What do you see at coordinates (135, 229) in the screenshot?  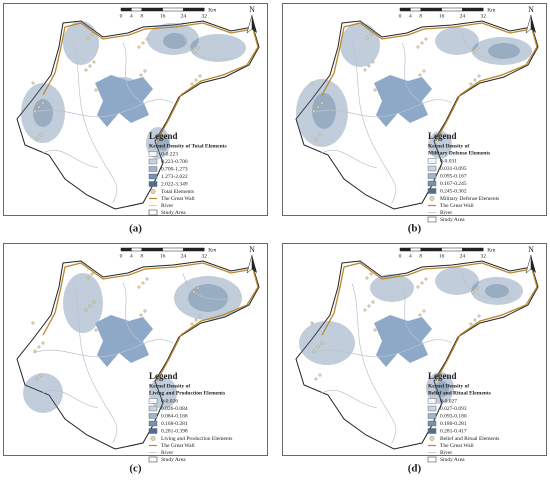 I see `panel-caption: (a)` at bounding box center [135, 229].